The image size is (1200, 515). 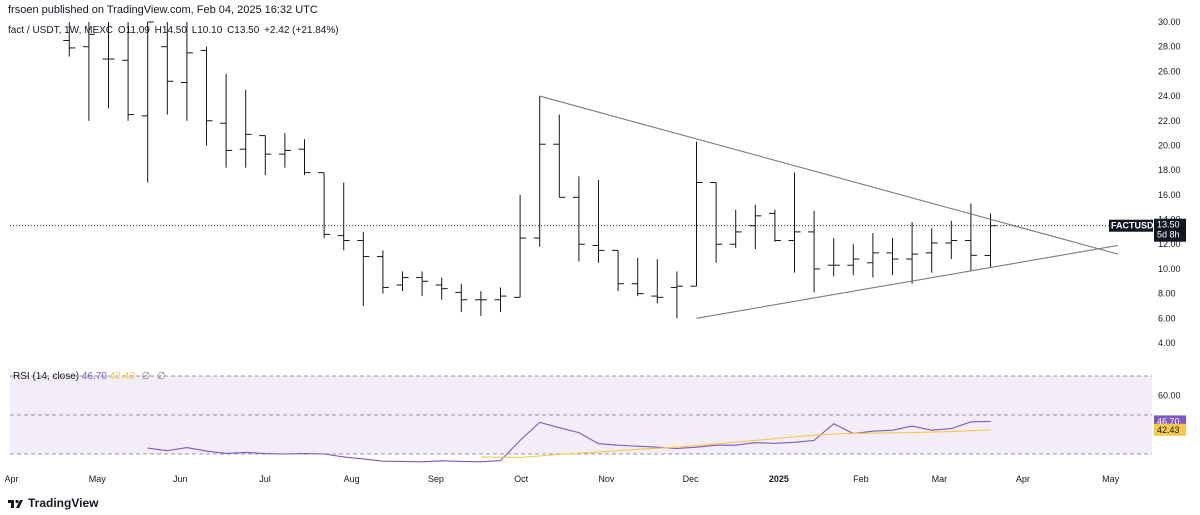 I want to click on price-tick-label: 20.00, so click(x=1169, y=145).